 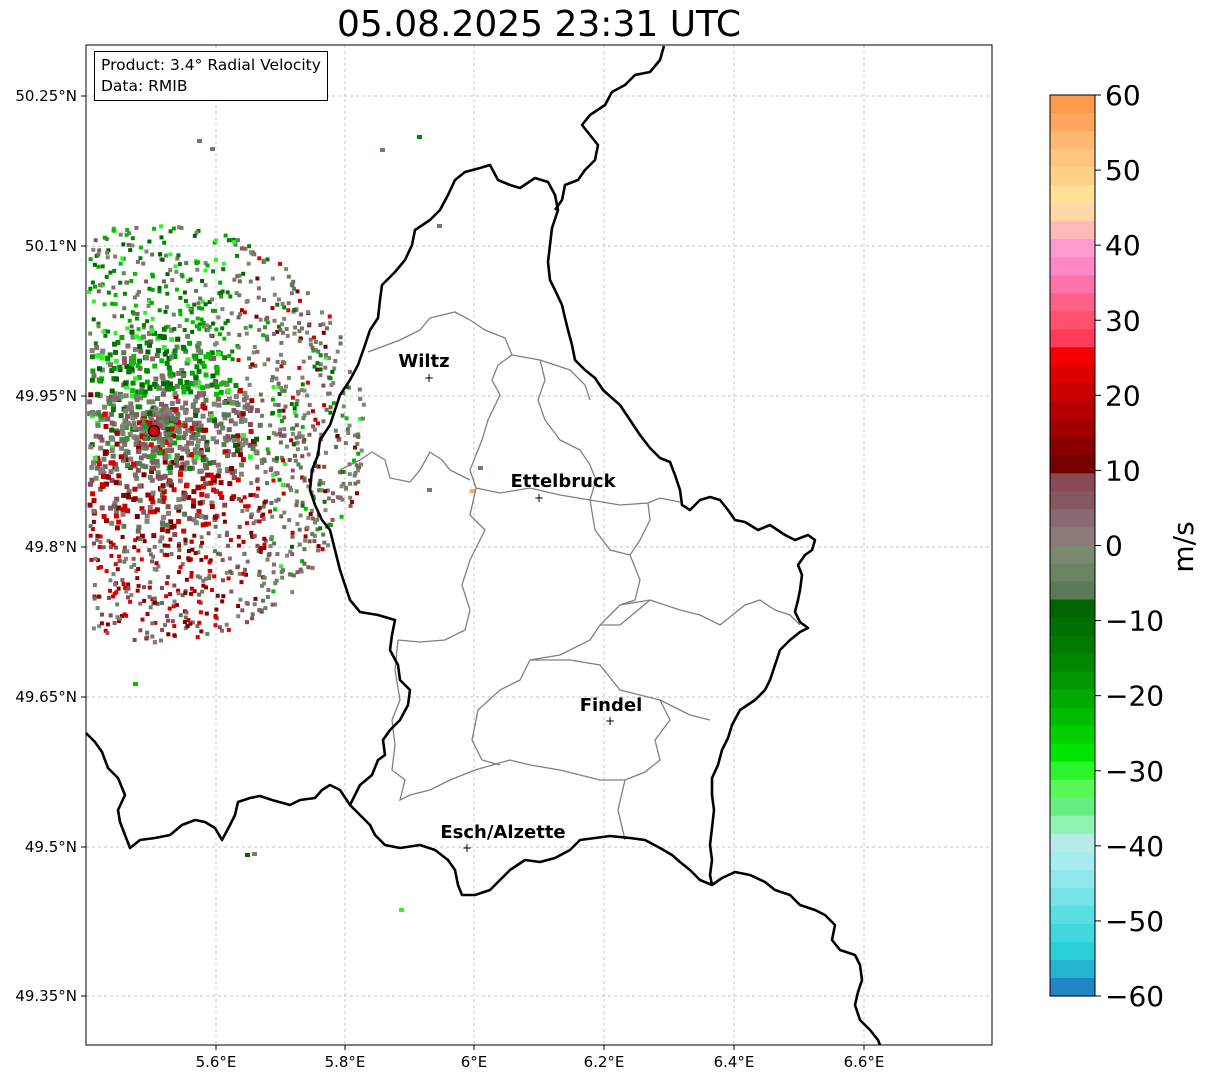 I want to click on radar-site-marker, so click(x=154, y=431).